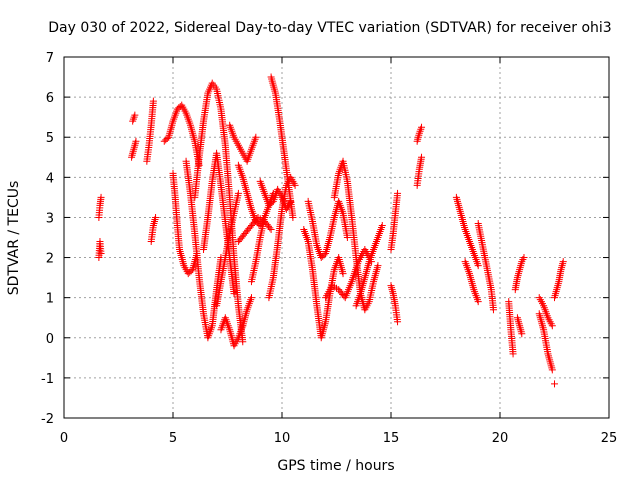  Describe the element at coordinates (609, 438) in the screenshot. I see `x-tick-label: 25` at that location.